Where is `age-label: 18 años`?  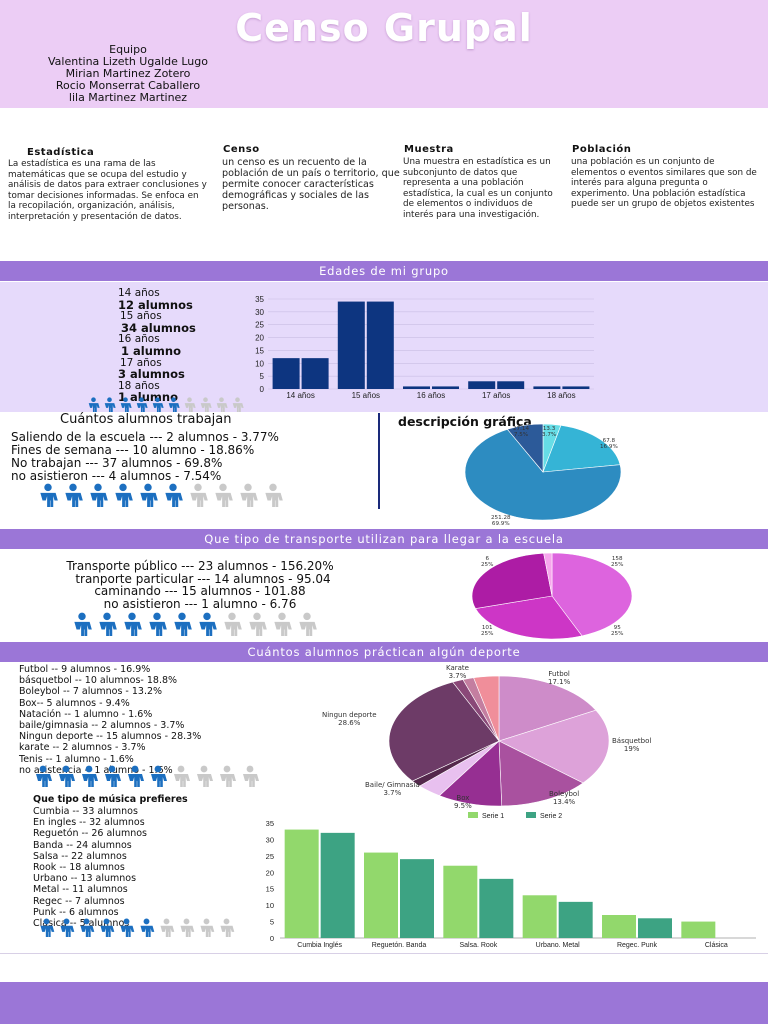
age-label: 18 años is located at coordinates (139, 385).